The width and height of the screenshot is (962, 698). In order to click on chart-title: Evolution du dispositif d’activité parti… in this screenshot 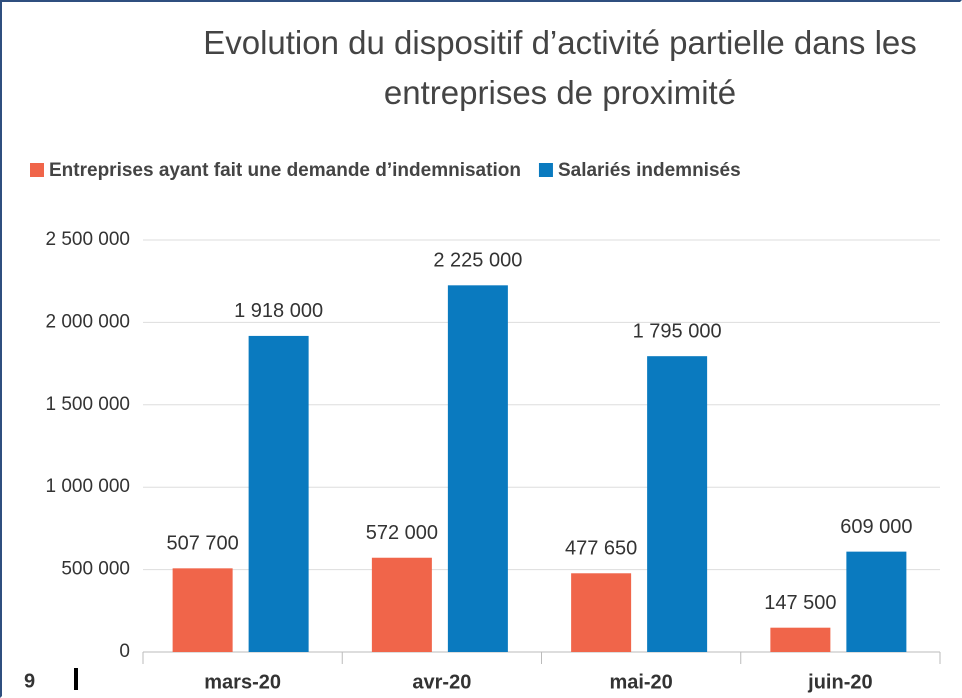, I will do `click(560, 67)`.